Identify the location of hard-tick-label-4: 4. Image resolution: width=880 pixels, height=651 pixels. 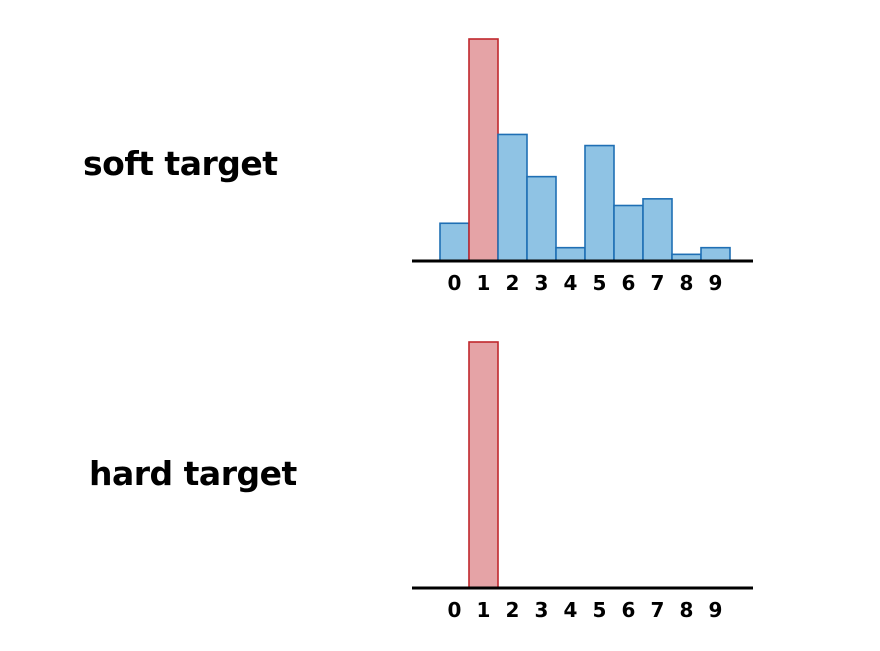
(571, 610).